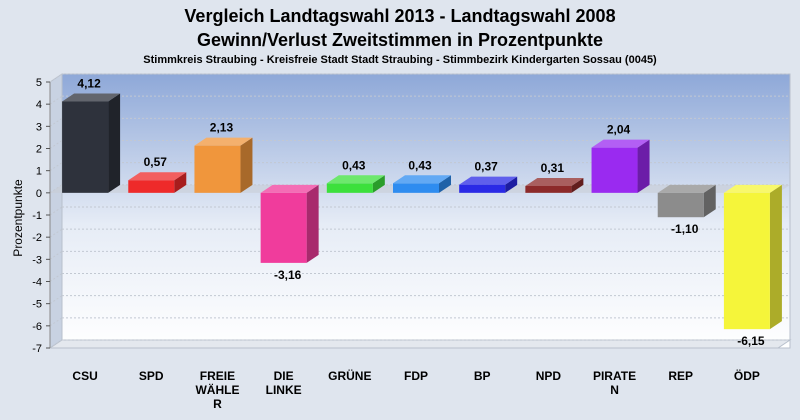 Image resolution: width=800 pixels, height=420 pixels. What do you see at coordinates (549, 376) in the screenshot?
I see `x-tick-label: NPD` at bounding box center [549, 376].